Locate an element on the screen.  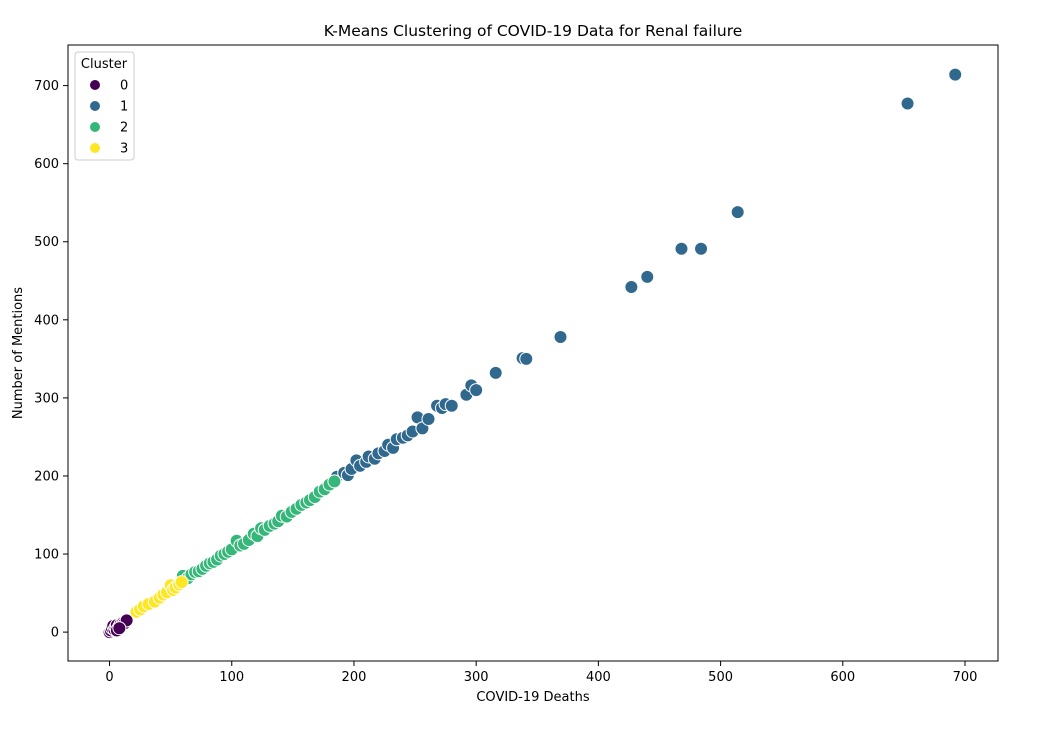
x-axis: 0 100 200 300 400 500 600 700 is located at coordinates (541, 673).